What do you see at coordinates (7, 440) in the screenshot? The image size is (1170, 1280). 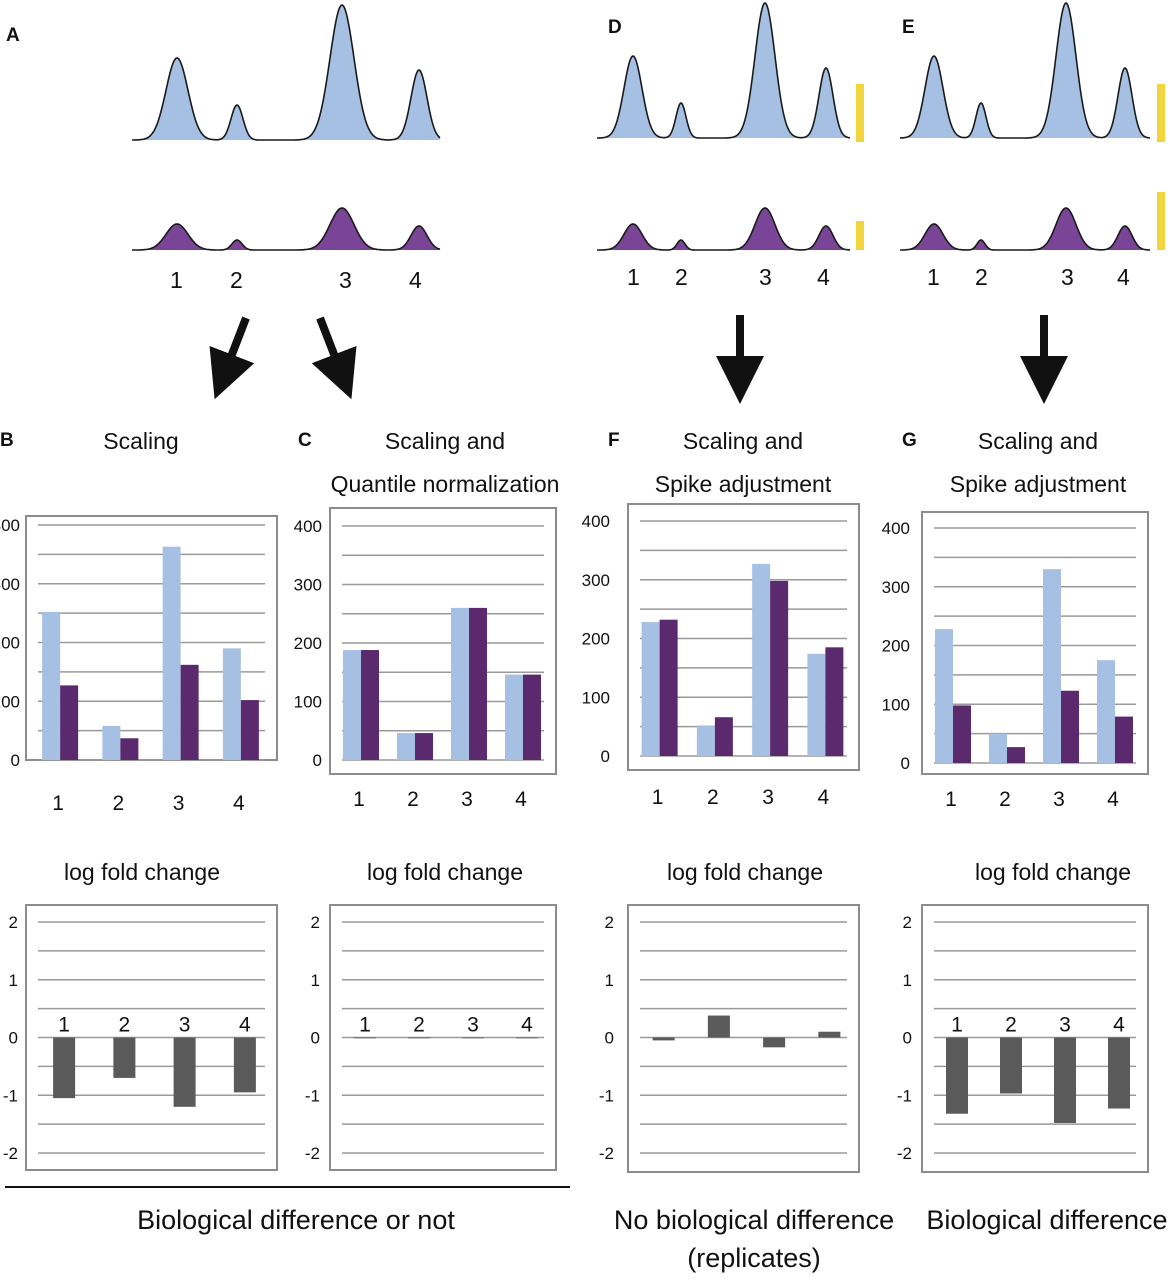 I see `panel-letter-b: B` at bounding box center [7, 440].